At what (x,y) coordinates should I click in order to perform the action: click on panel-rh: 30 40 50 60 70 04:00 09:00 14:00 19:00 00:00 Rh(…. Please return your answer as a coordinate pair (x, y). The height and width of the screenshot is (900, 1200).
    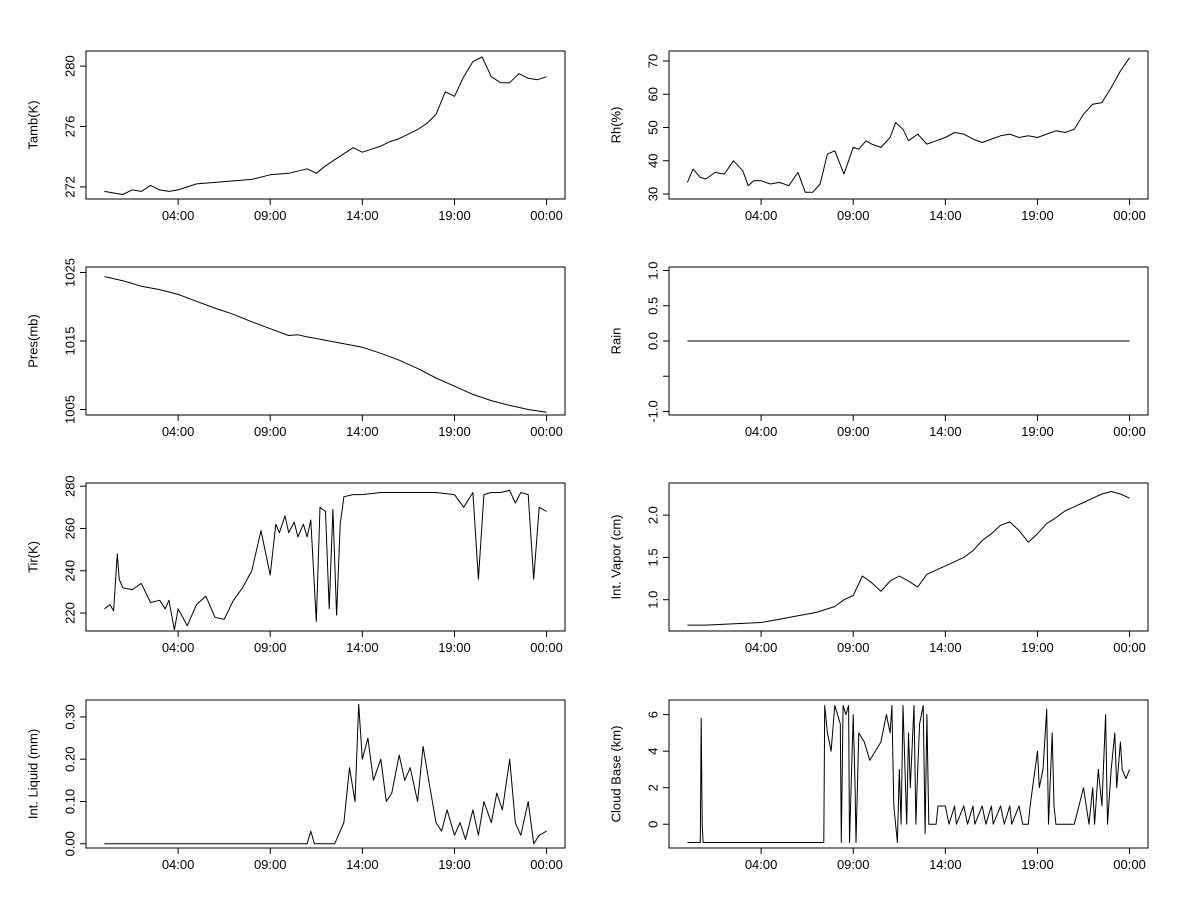
    Looking at the image, I should click on (878, 136).